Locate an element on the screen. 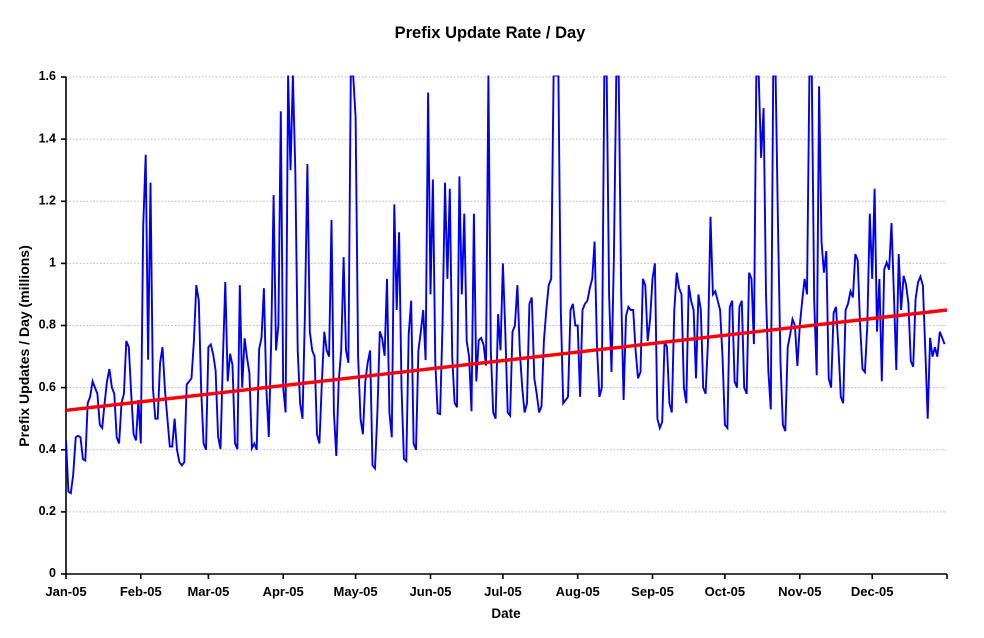  svg-text:Prefix Updates / Day (millions: Prefix Updates / Day (millions) is located at coordinates (24, 346).